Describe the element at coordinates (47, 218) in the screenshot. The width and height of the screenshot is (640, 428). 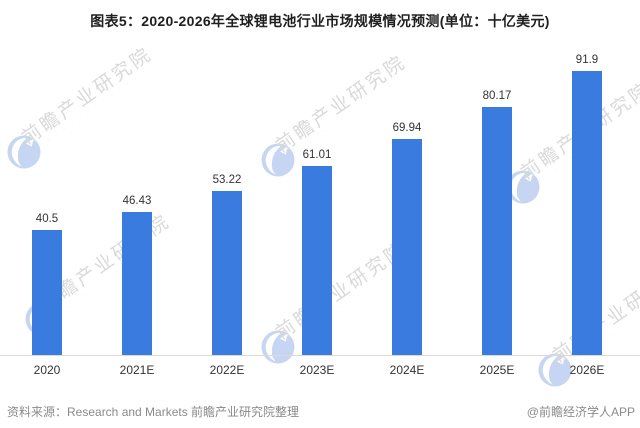
I see `bar-value-label: 40.5` at that location.